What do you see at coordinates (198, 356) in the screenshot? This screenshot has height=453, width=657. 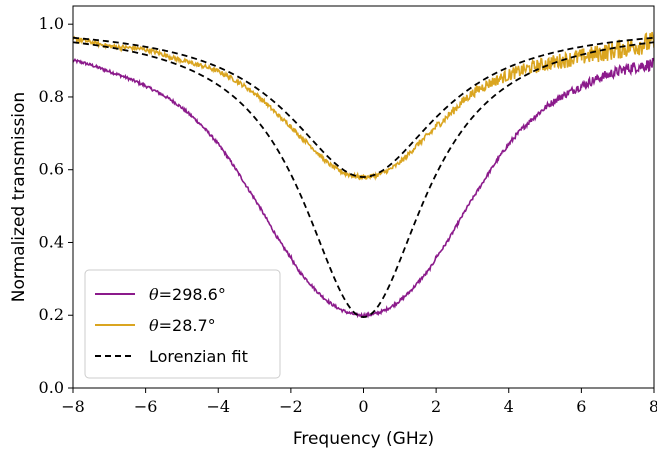 I see `legend-label-3: Lorenzian fit` at bounding box center [198, 356].